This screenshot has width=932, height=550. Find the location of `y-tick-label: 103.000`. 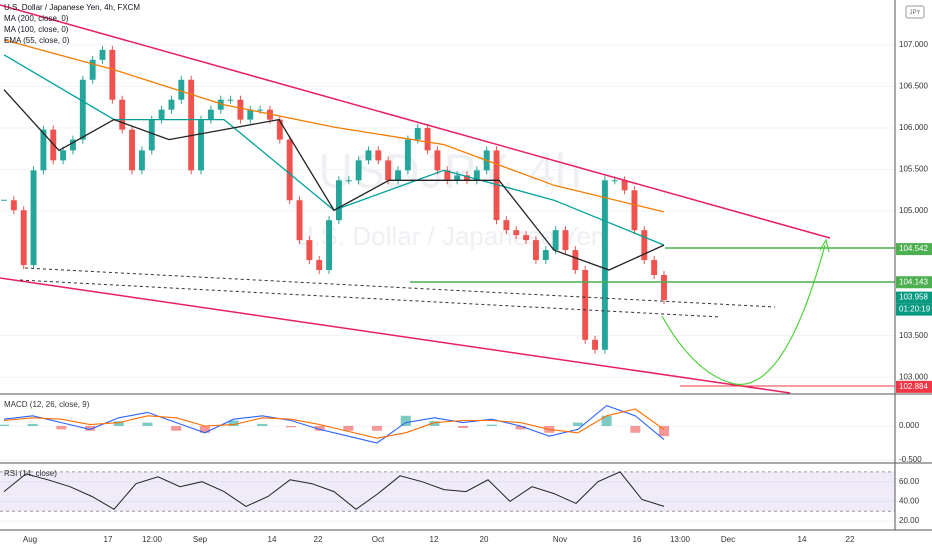

y-tick-label: 103.000 is located at coordinates (913, 376).